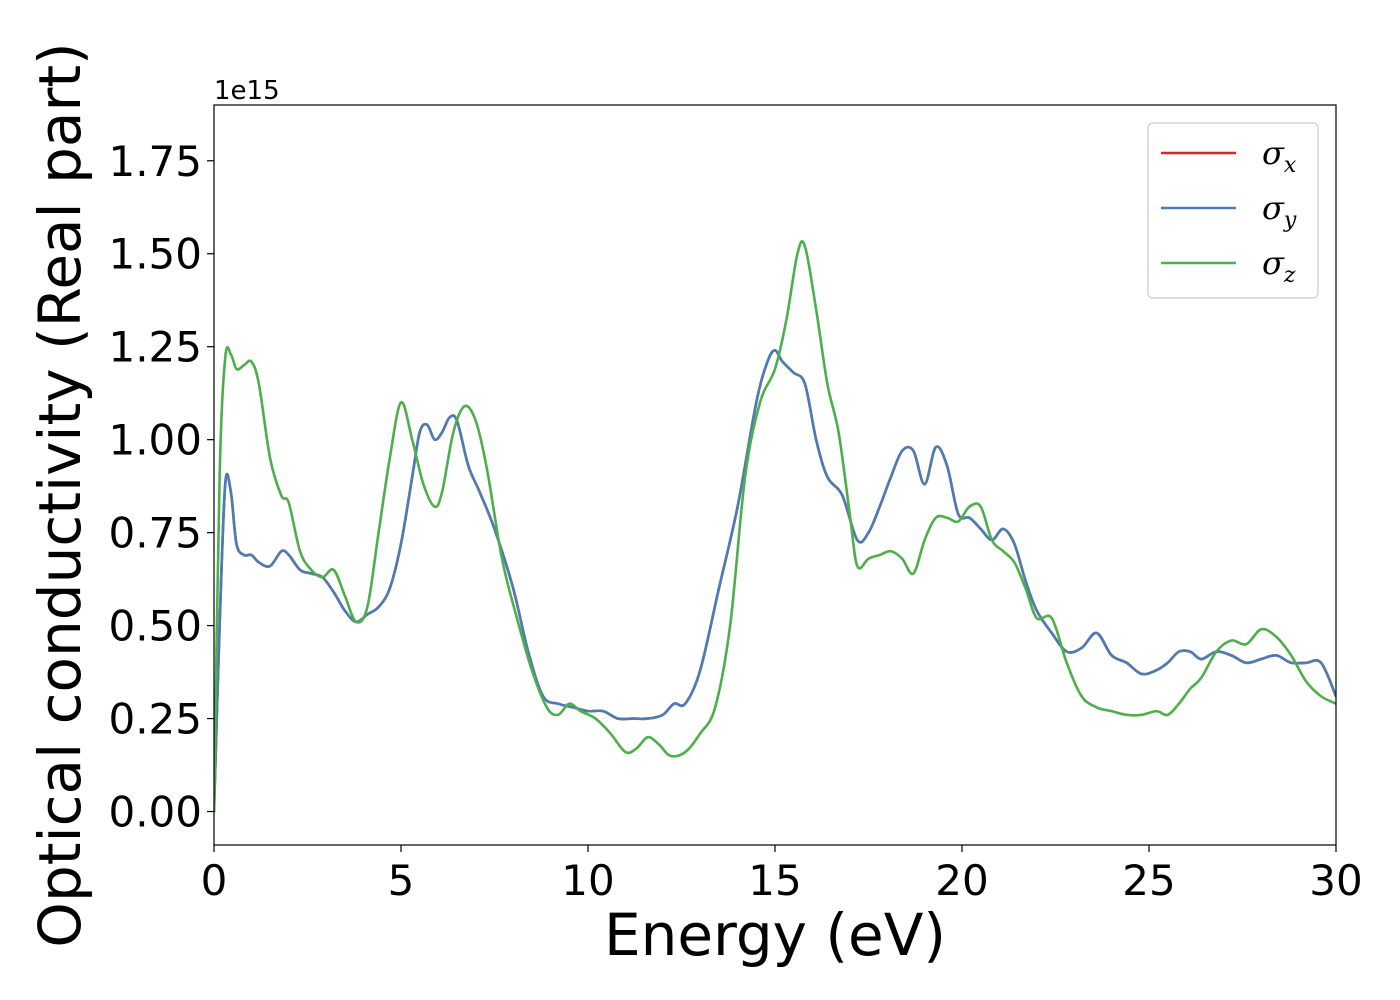 This screenshot has height=1000, width=1400. I want to click on legend: σx σy σz, so click(1233, 210).